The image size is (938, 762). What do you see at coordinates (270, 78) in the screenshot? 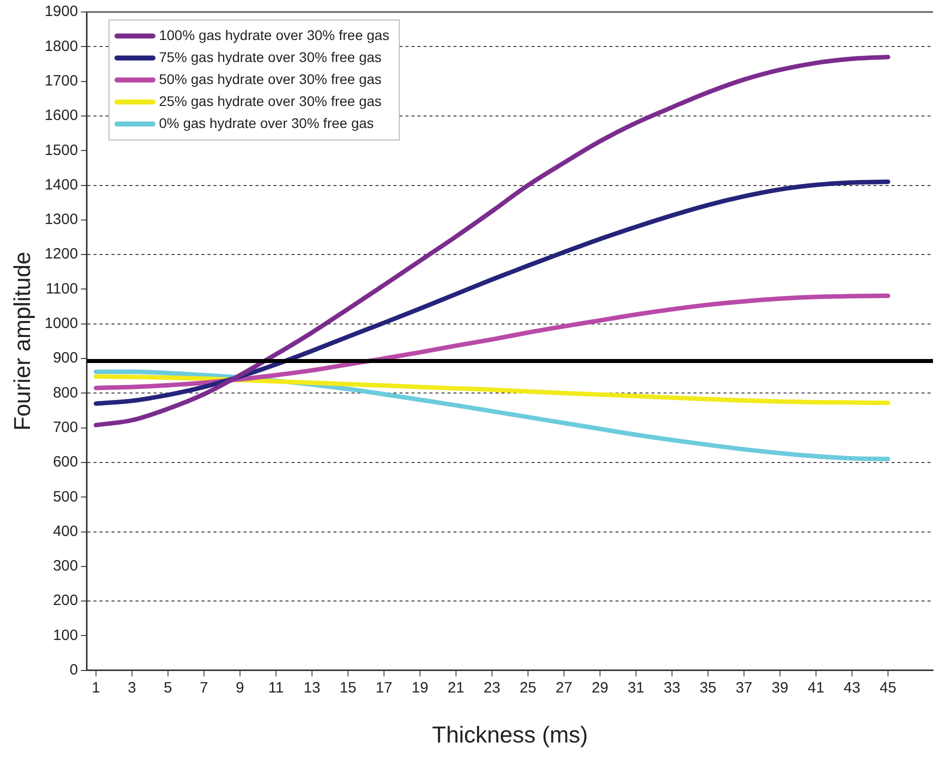
I see `legend-label: 50% gas hydrate over 30% free gas` at bounding box center [270, 78].